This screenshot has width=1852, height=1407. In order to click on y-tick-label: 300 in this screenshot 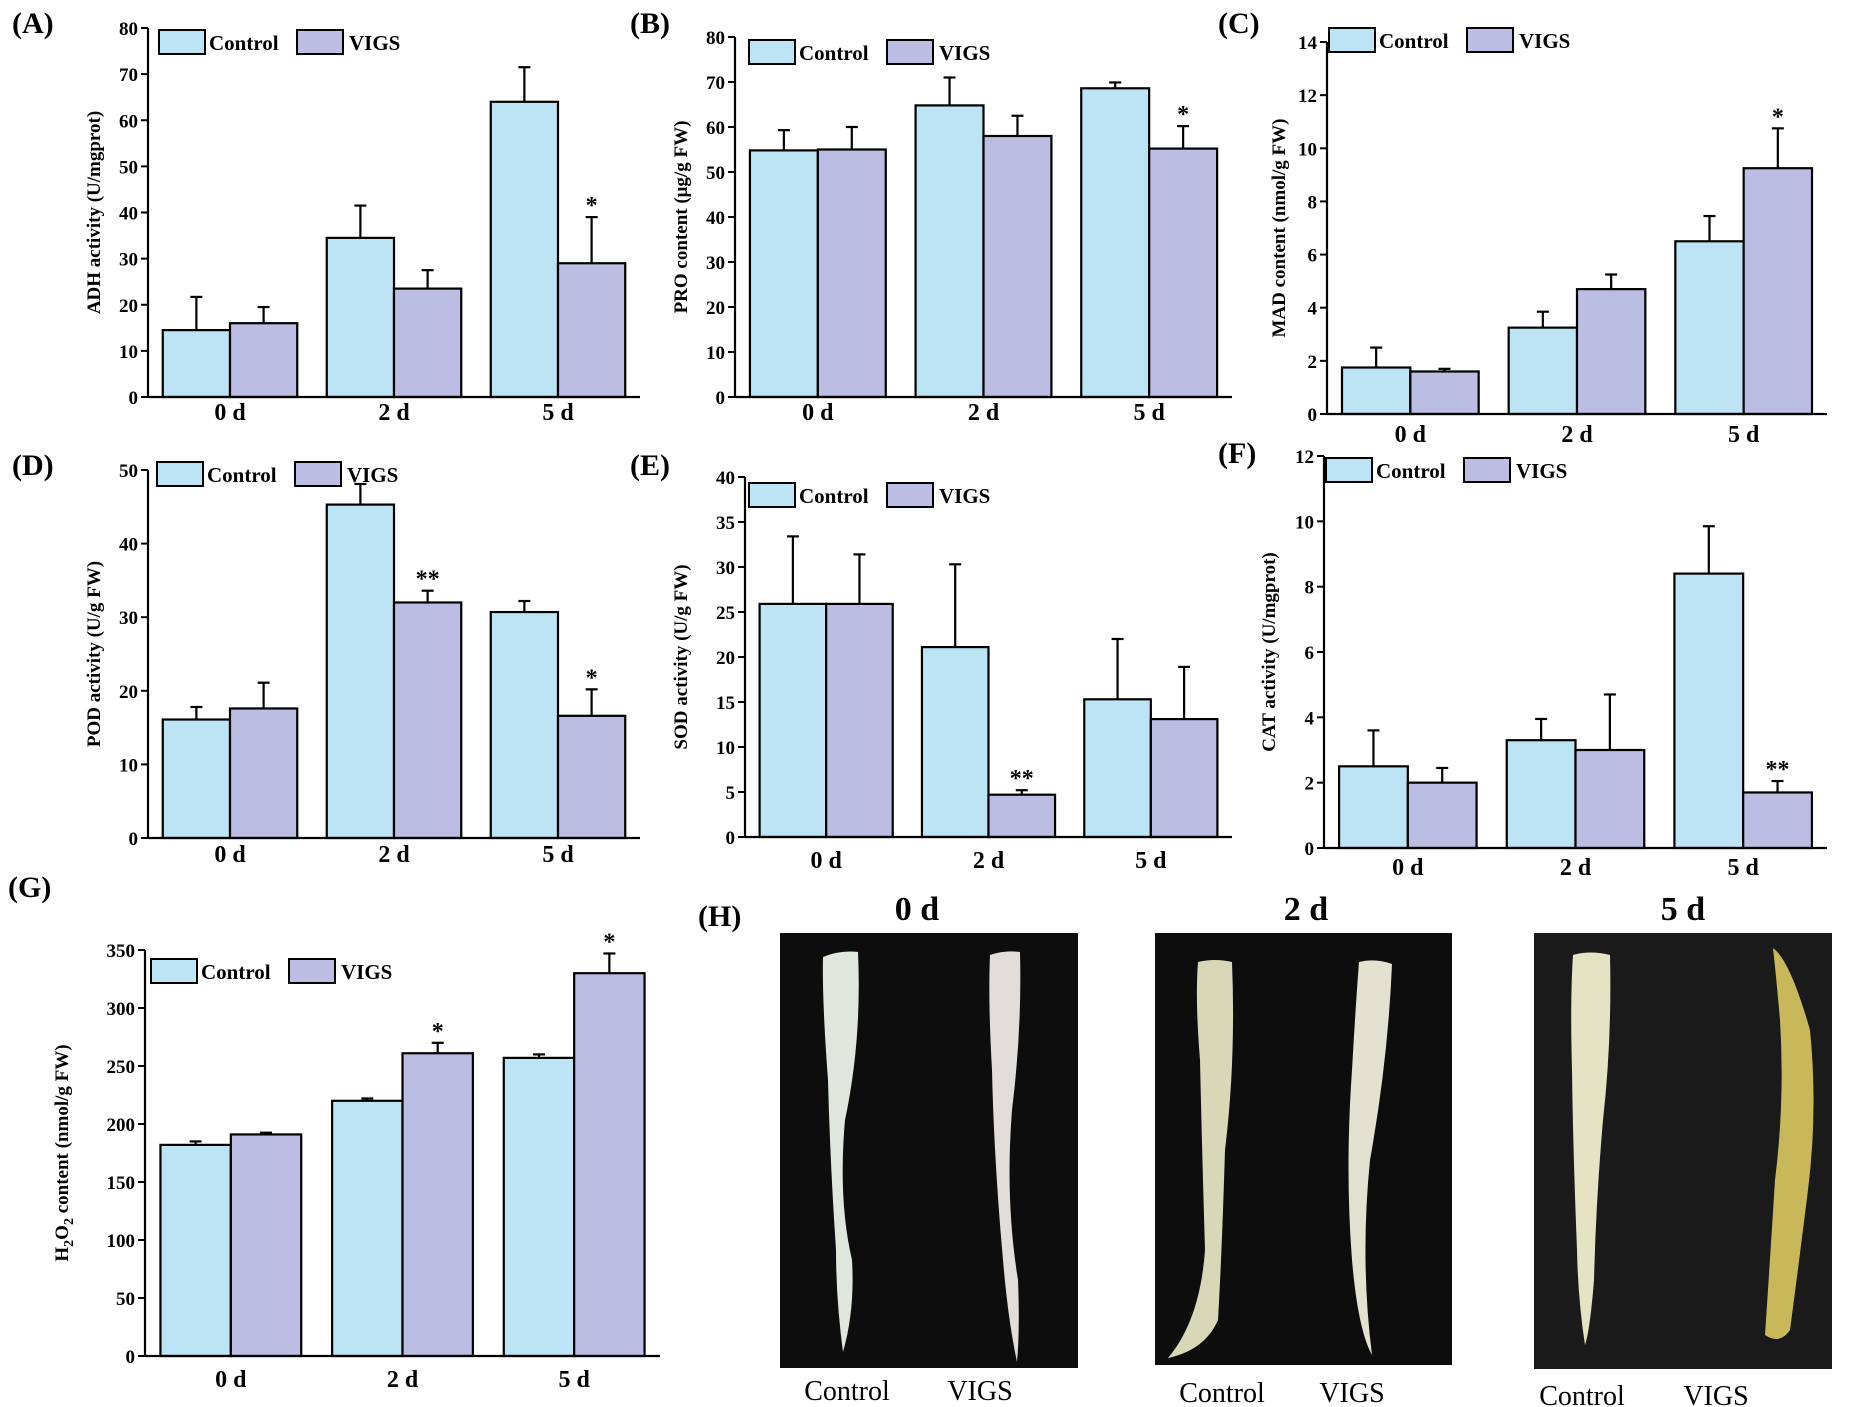, I will do `click(121, 1009)`.